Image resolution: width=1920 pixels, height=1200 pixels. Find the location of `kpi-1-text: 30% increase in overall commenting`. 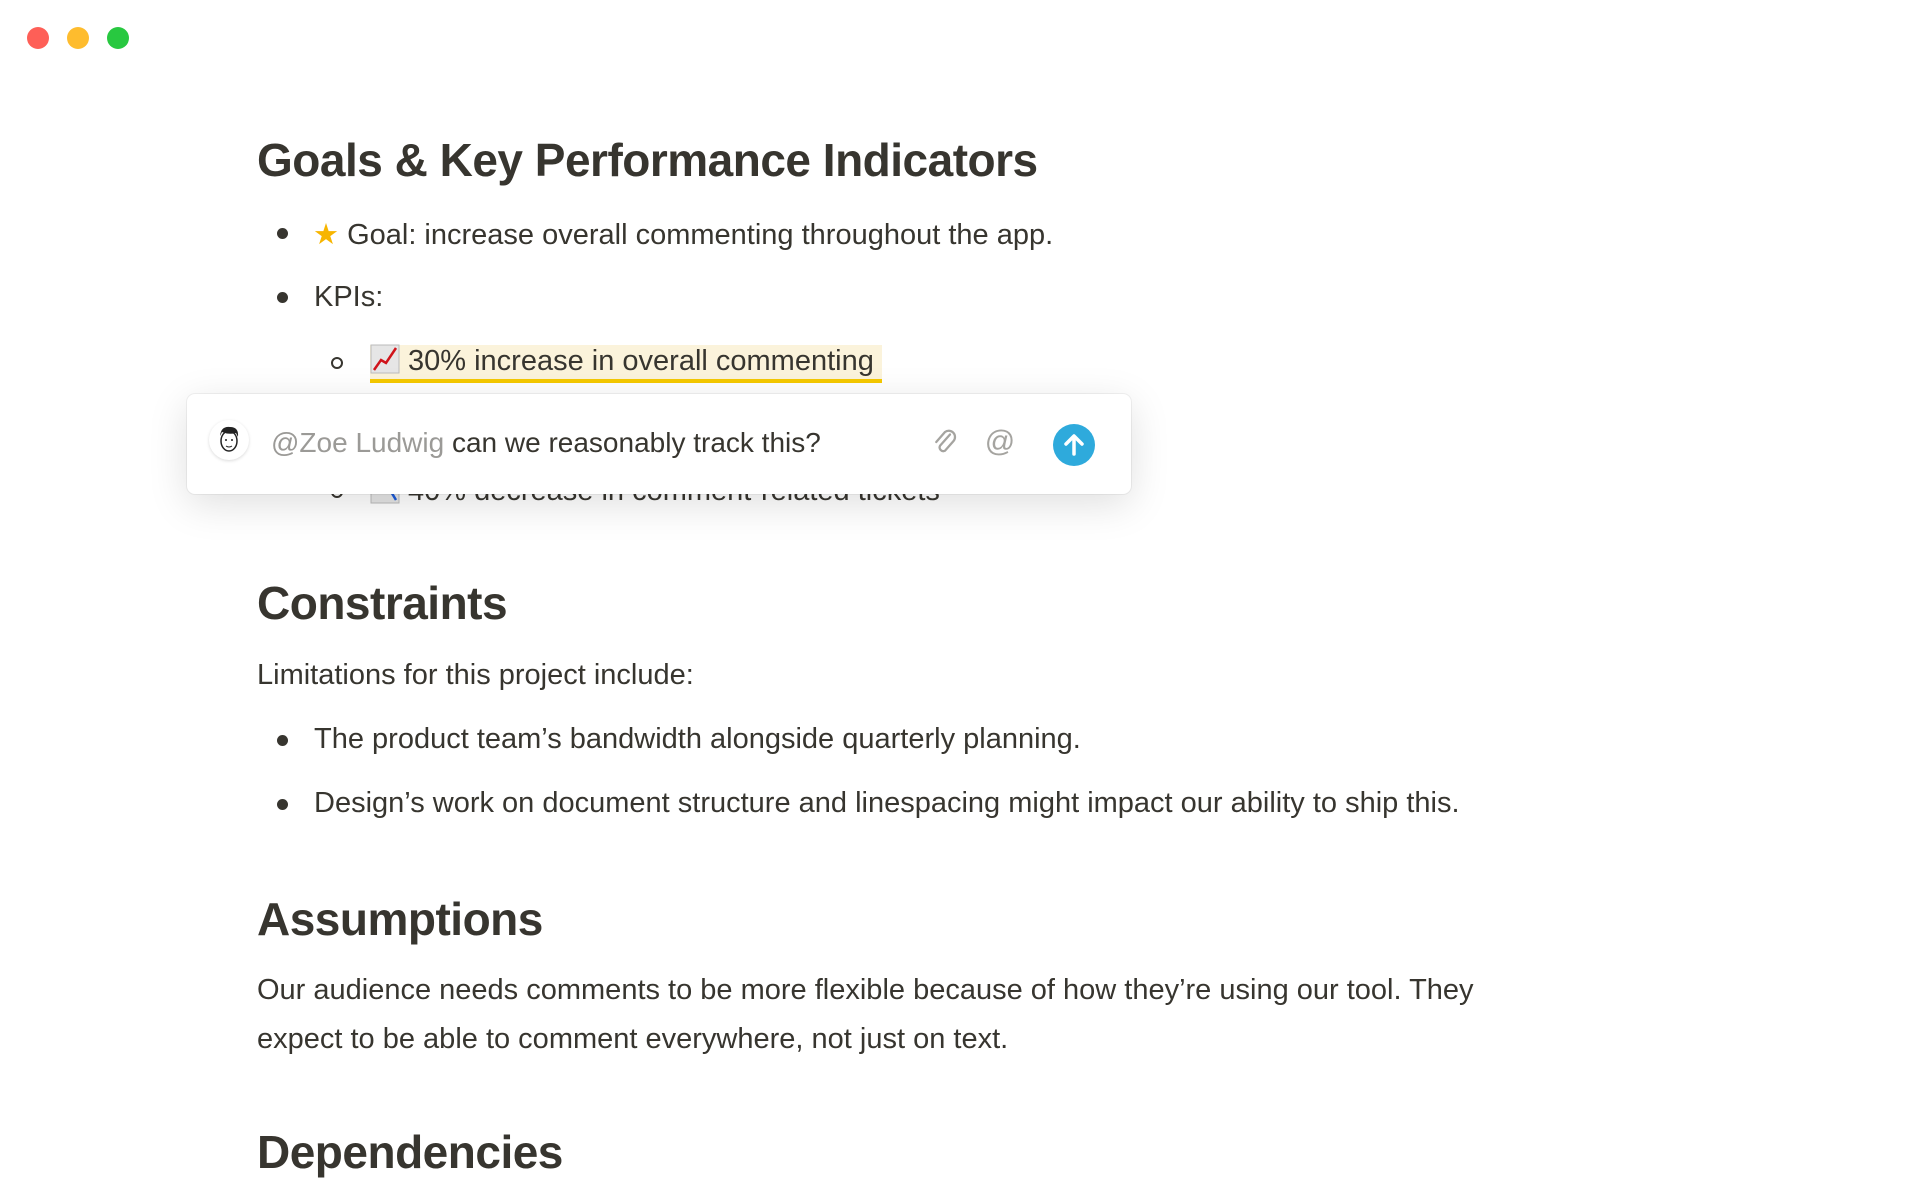

kpi-1-text: 30% increase in overall commenting is located at coordinates (641, 361).